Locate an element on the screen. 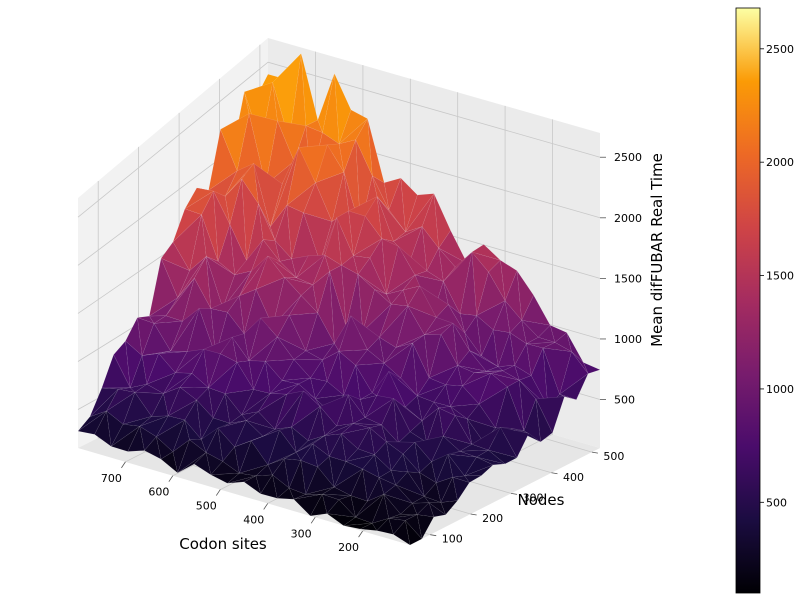 The height and width of the screenshot is (604, 800). colorbar-tick-label: 1500 is located at coordinates (780, 276).